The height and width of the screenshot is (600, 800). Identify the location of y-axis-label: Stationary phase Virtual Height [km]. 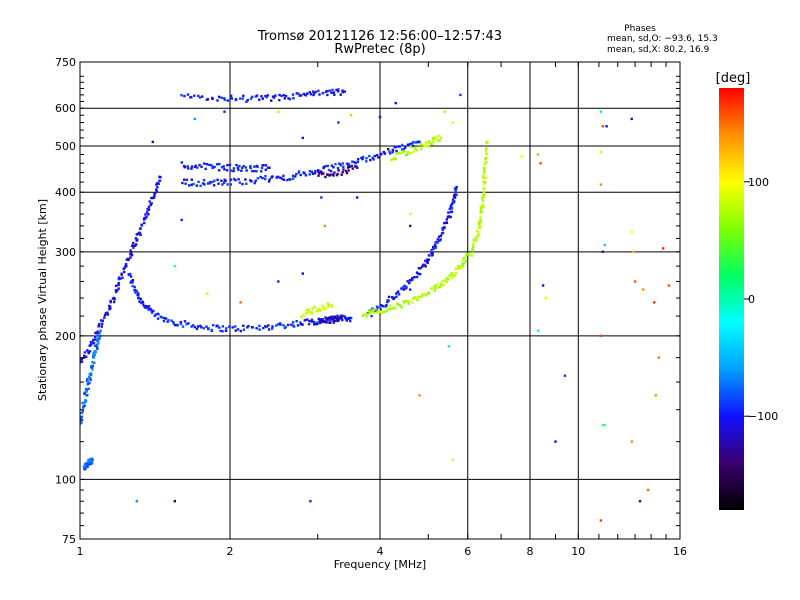
(42, 300).